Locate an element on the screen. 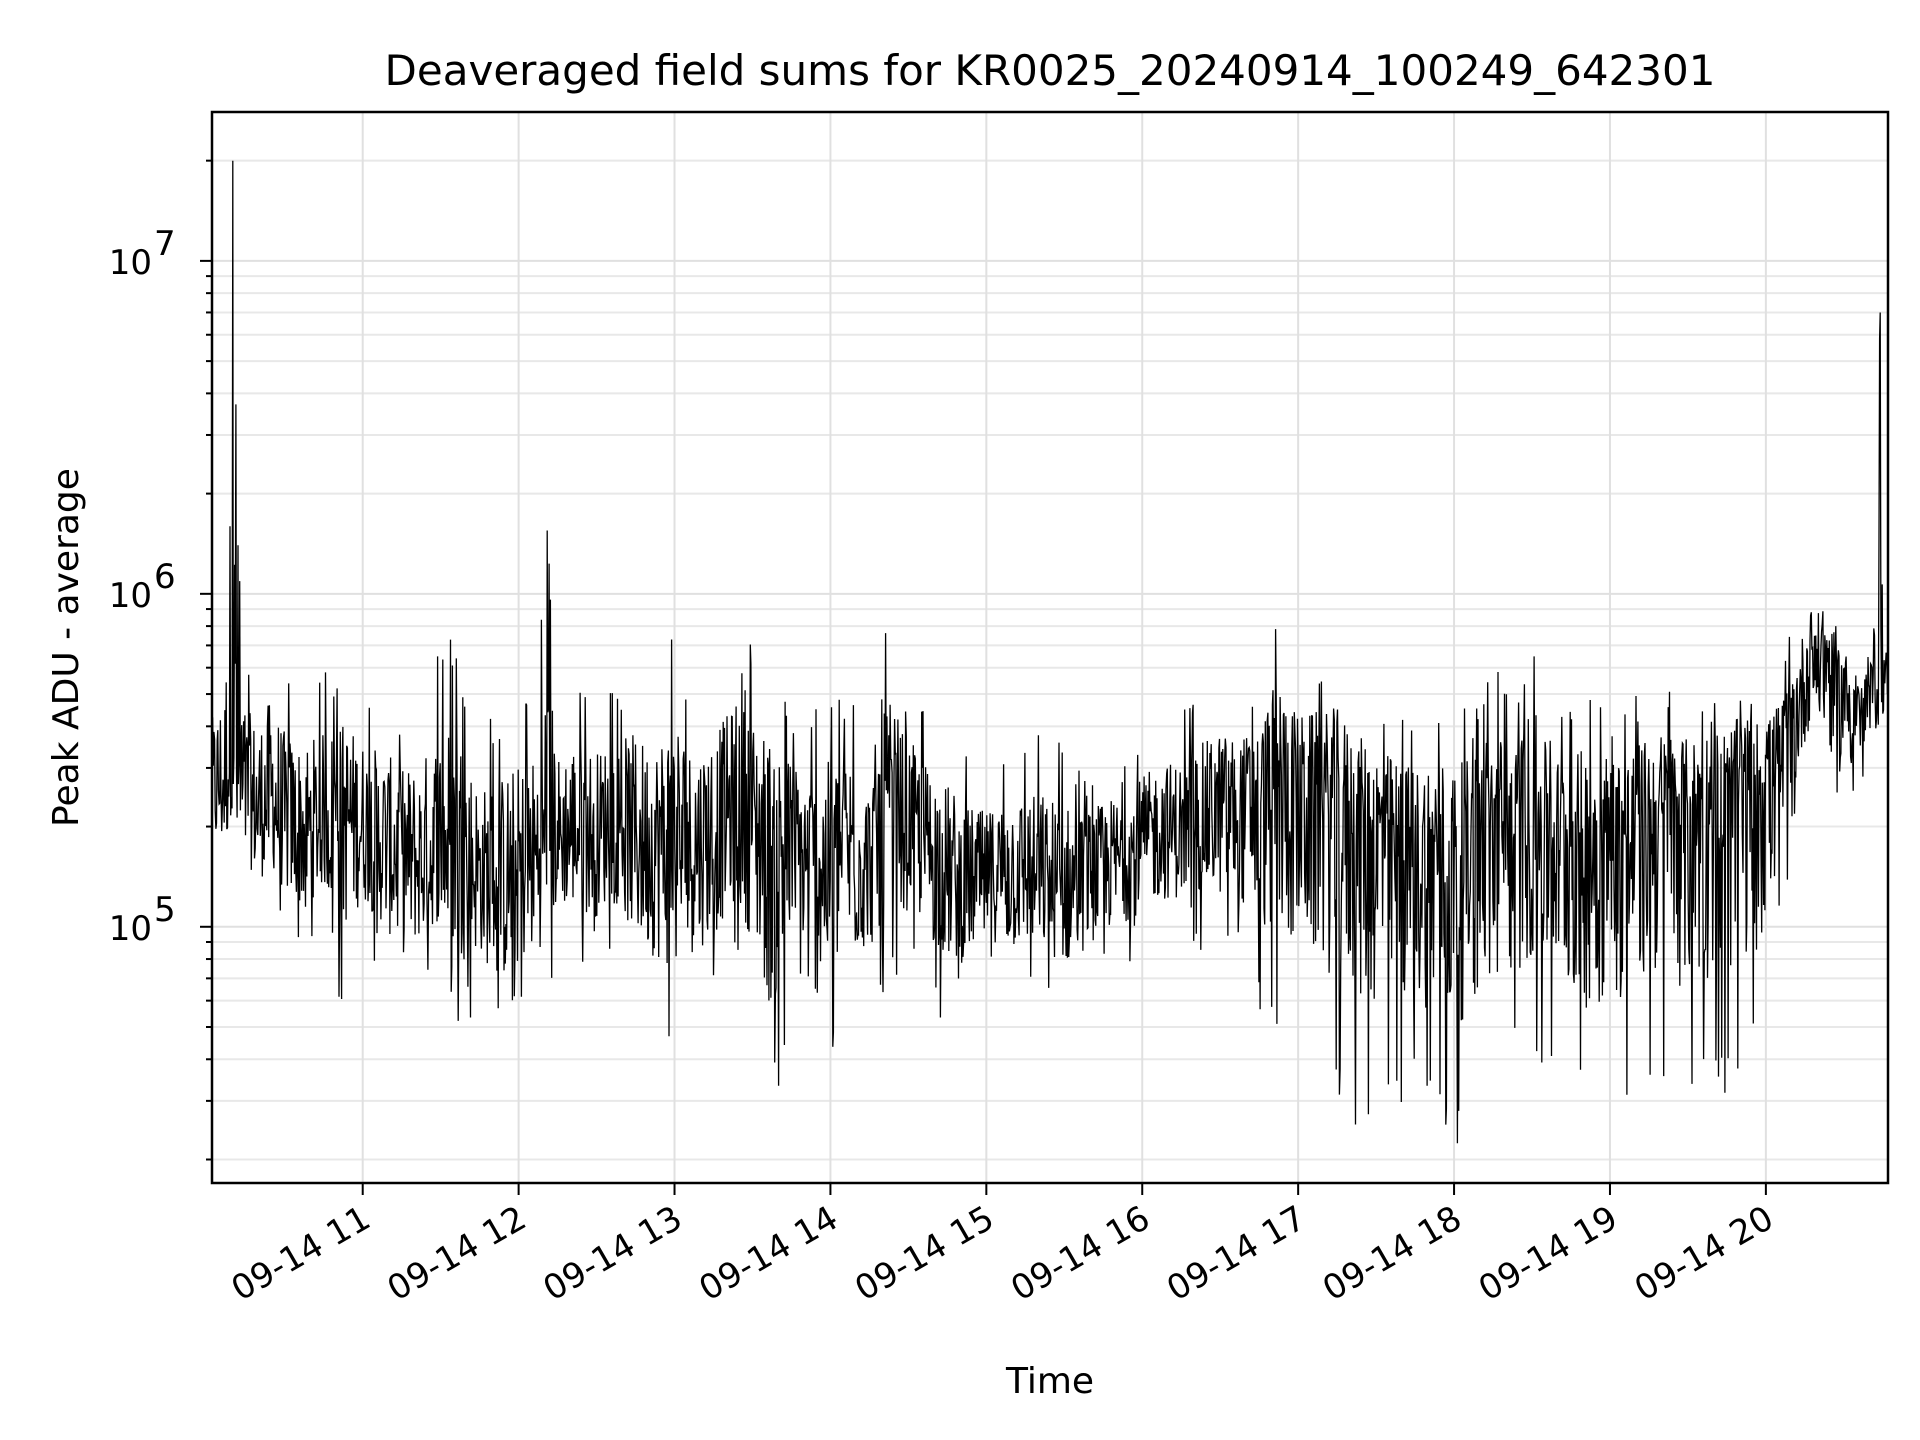 This screenshot has height=1440, width=1920. y-tick-exponent: 7 is located at coordinates (165, 244).